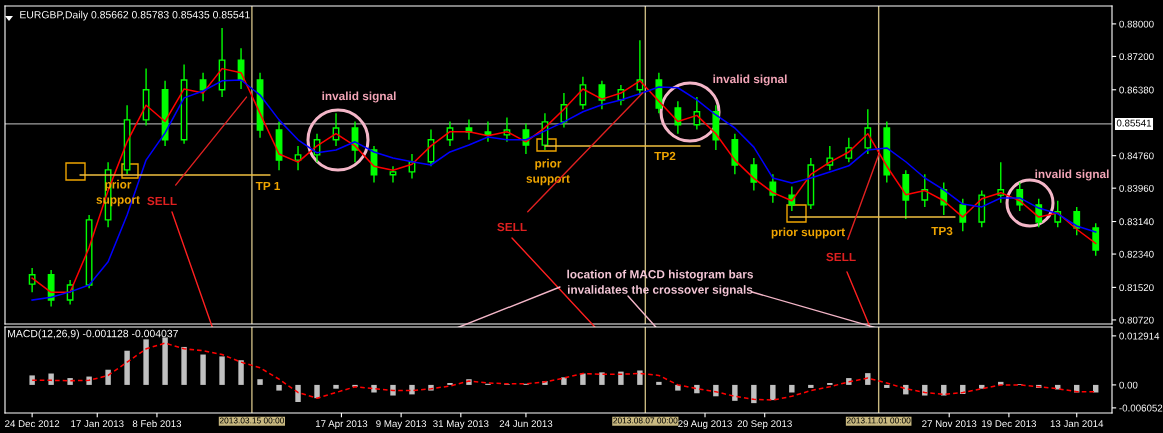 The height and width of the screenshot is (433, 1163). Describe the element at coordinates (1136, 57) in the screenshot. I see `y-tick-label: 0.87200` at that location.